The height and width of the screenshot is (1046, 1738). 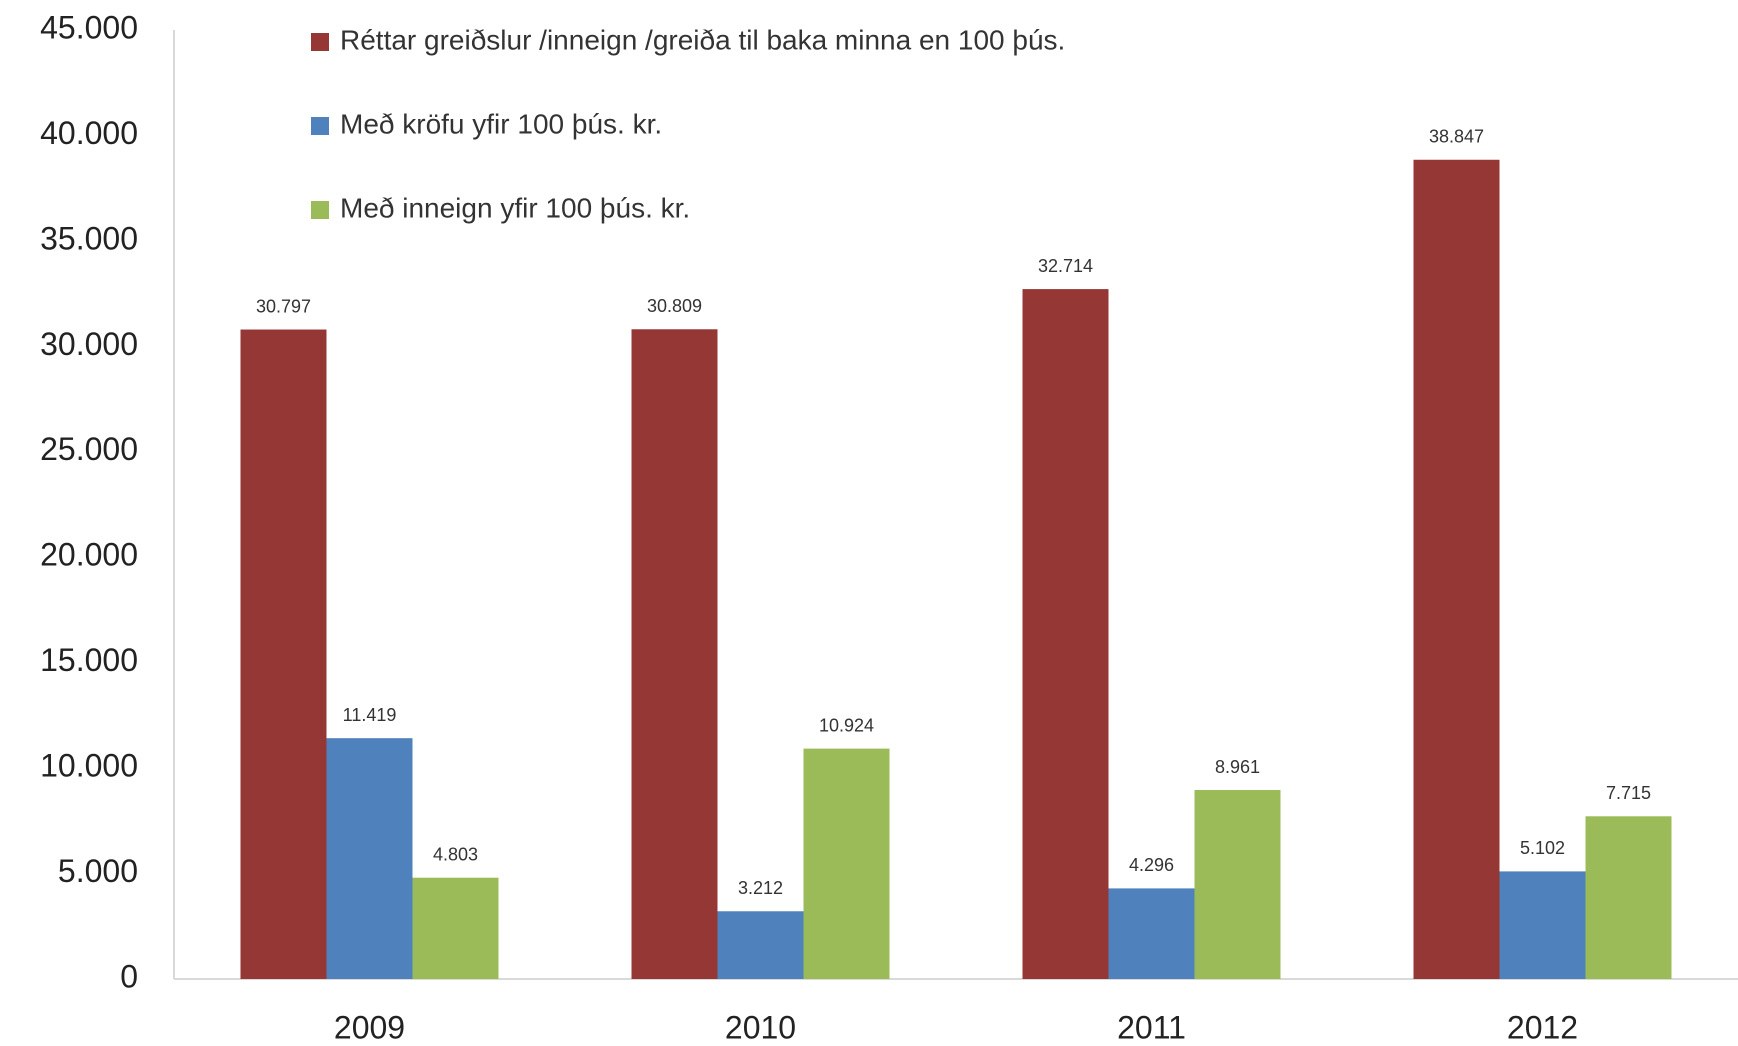 I want to click on x-tick-label: 2011, so click(x=1151, y=1027).